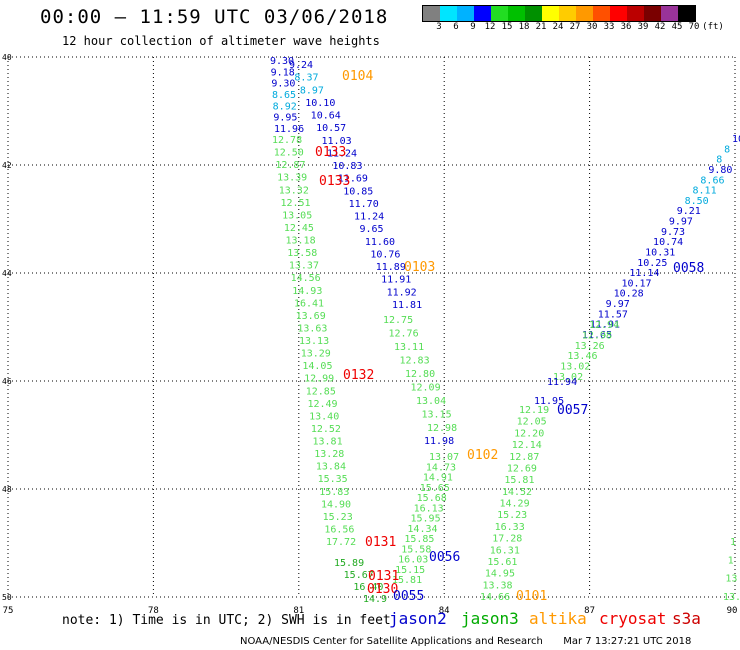 This screenshot has width=740, height=650. Describe the element at coordinates (295, 203) in the screenshot. I see `wave-height-value: 12.51` at that location.